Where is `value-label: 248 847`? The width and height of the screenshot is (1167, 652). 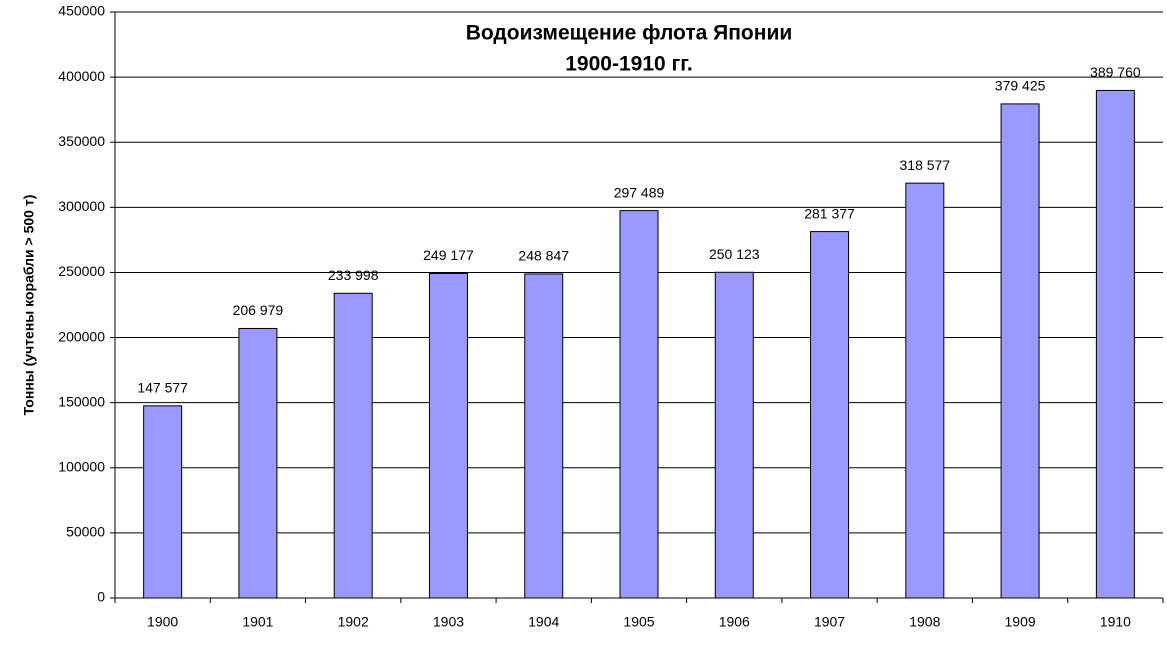
value-label: 248 847 is located at coordinates (543, 256).